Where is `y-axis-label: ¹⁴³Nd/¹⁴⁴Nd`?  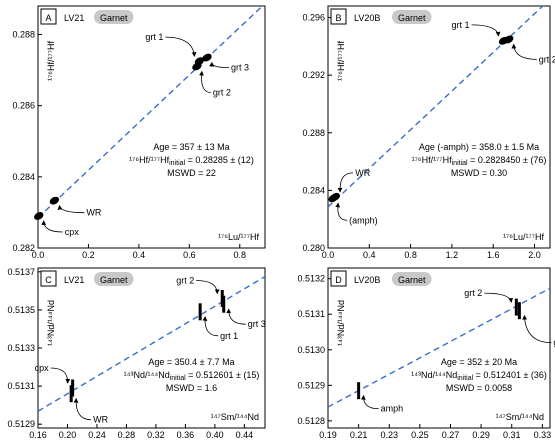 y-axis-label: ¹⁴³Nd/¹⁴⁴Nd is located at coordinates (51, 323).